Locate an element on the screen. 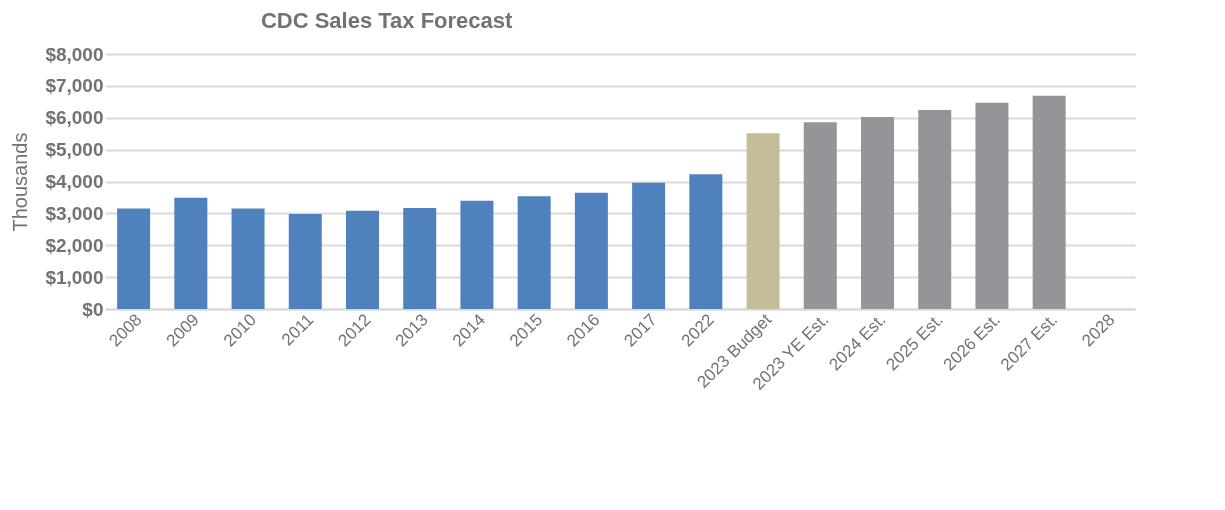 The image size is (1225, 510). y-tick-label: $7,000 is located at coordinates (74, 86).